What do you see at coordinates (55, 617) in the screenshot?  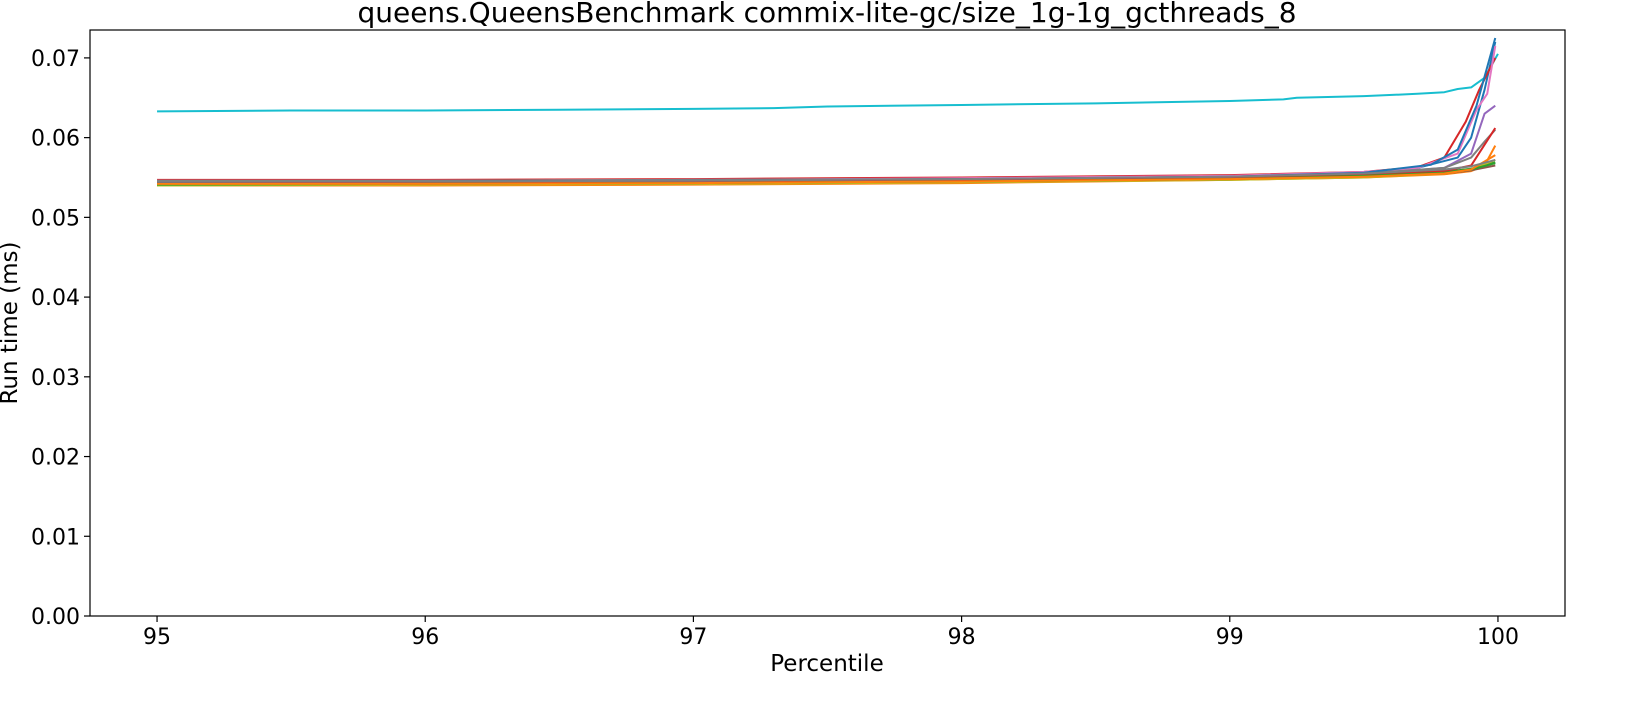 I see `y-tick-label: 0.00` at bounding box center [55, 617].